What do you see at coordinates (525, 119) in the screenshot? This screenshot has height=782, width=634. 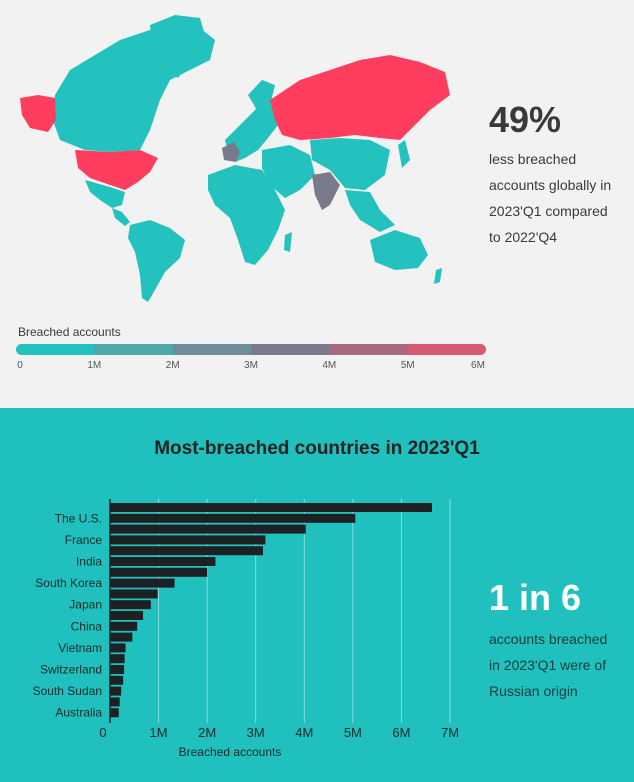 I see `global-stat-value: 49%` at bounding box center [525, 119].